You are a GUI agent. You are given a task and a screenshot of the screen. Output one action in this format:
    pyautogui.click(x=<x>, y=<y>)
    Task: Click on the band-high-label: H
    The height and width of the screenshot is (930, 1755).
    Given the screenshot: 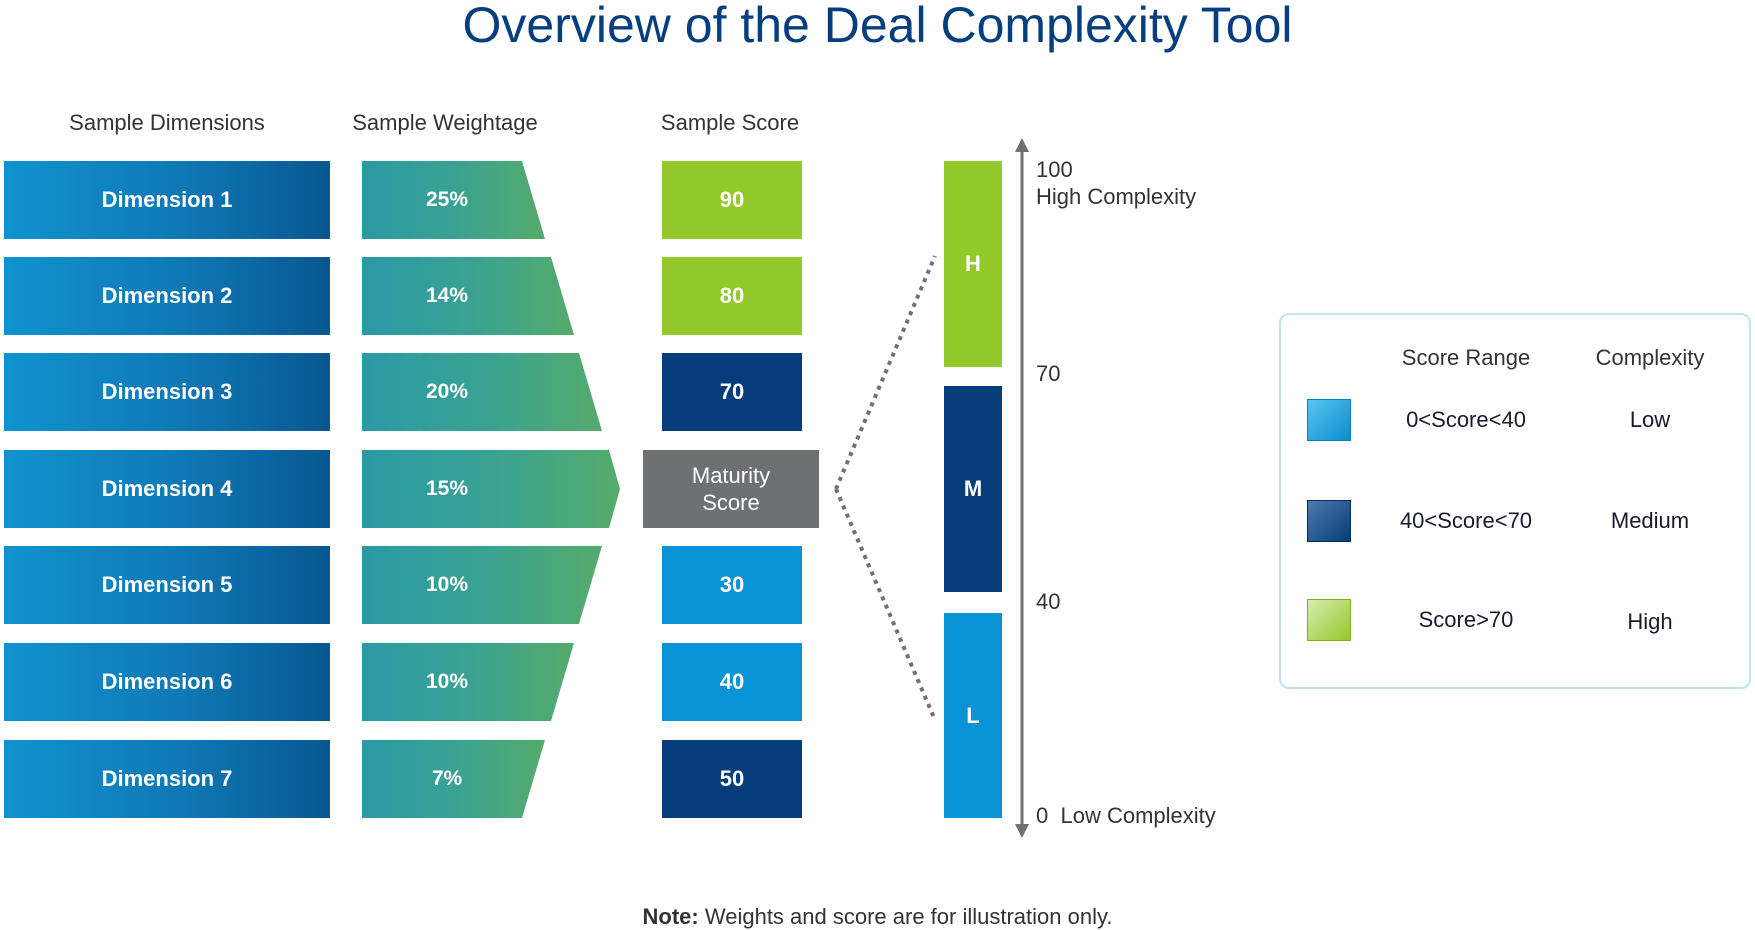 What is the action you would take?
    pyautogui.click(x=973, y=263)
    